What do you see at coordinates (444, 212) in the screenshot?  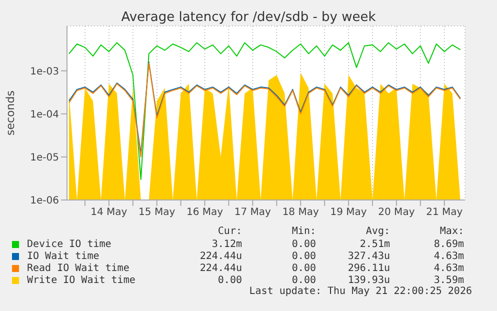 I see `x-tick-label: 21 May` at bounding box center [444, 212].